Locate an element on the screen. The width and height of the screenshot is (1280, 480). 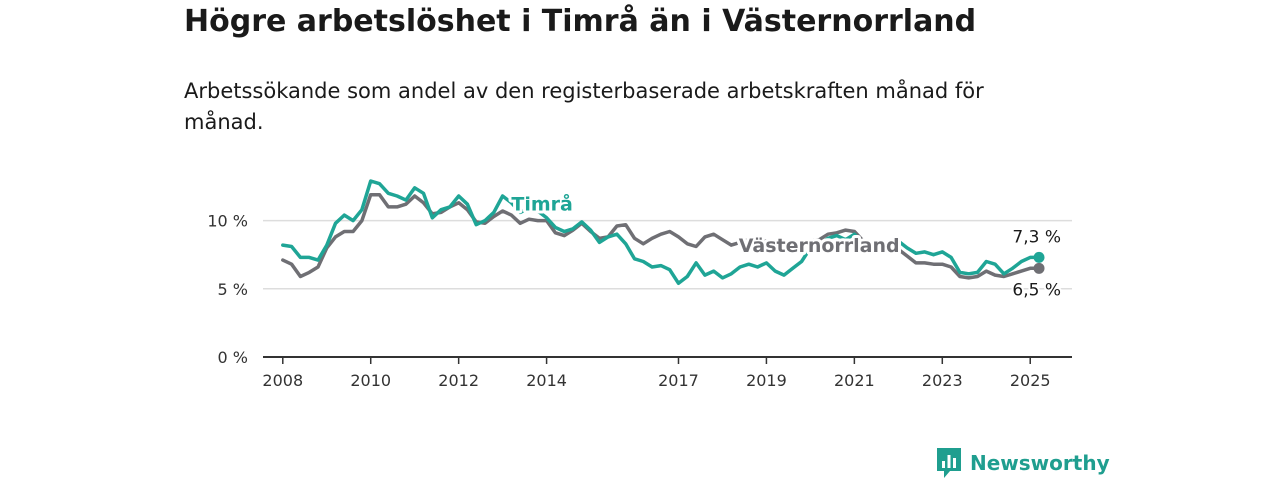
x-tick-label: 2010 is located at coordinates (370, 380).